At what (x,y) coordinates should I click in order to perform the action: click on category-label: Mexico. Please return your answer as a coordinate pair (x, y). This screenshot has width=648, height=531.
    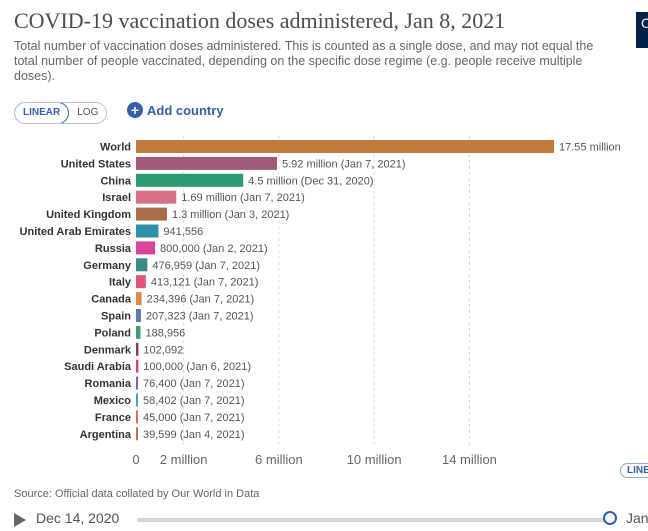
    Looking at the image, I should click on (113, 401).